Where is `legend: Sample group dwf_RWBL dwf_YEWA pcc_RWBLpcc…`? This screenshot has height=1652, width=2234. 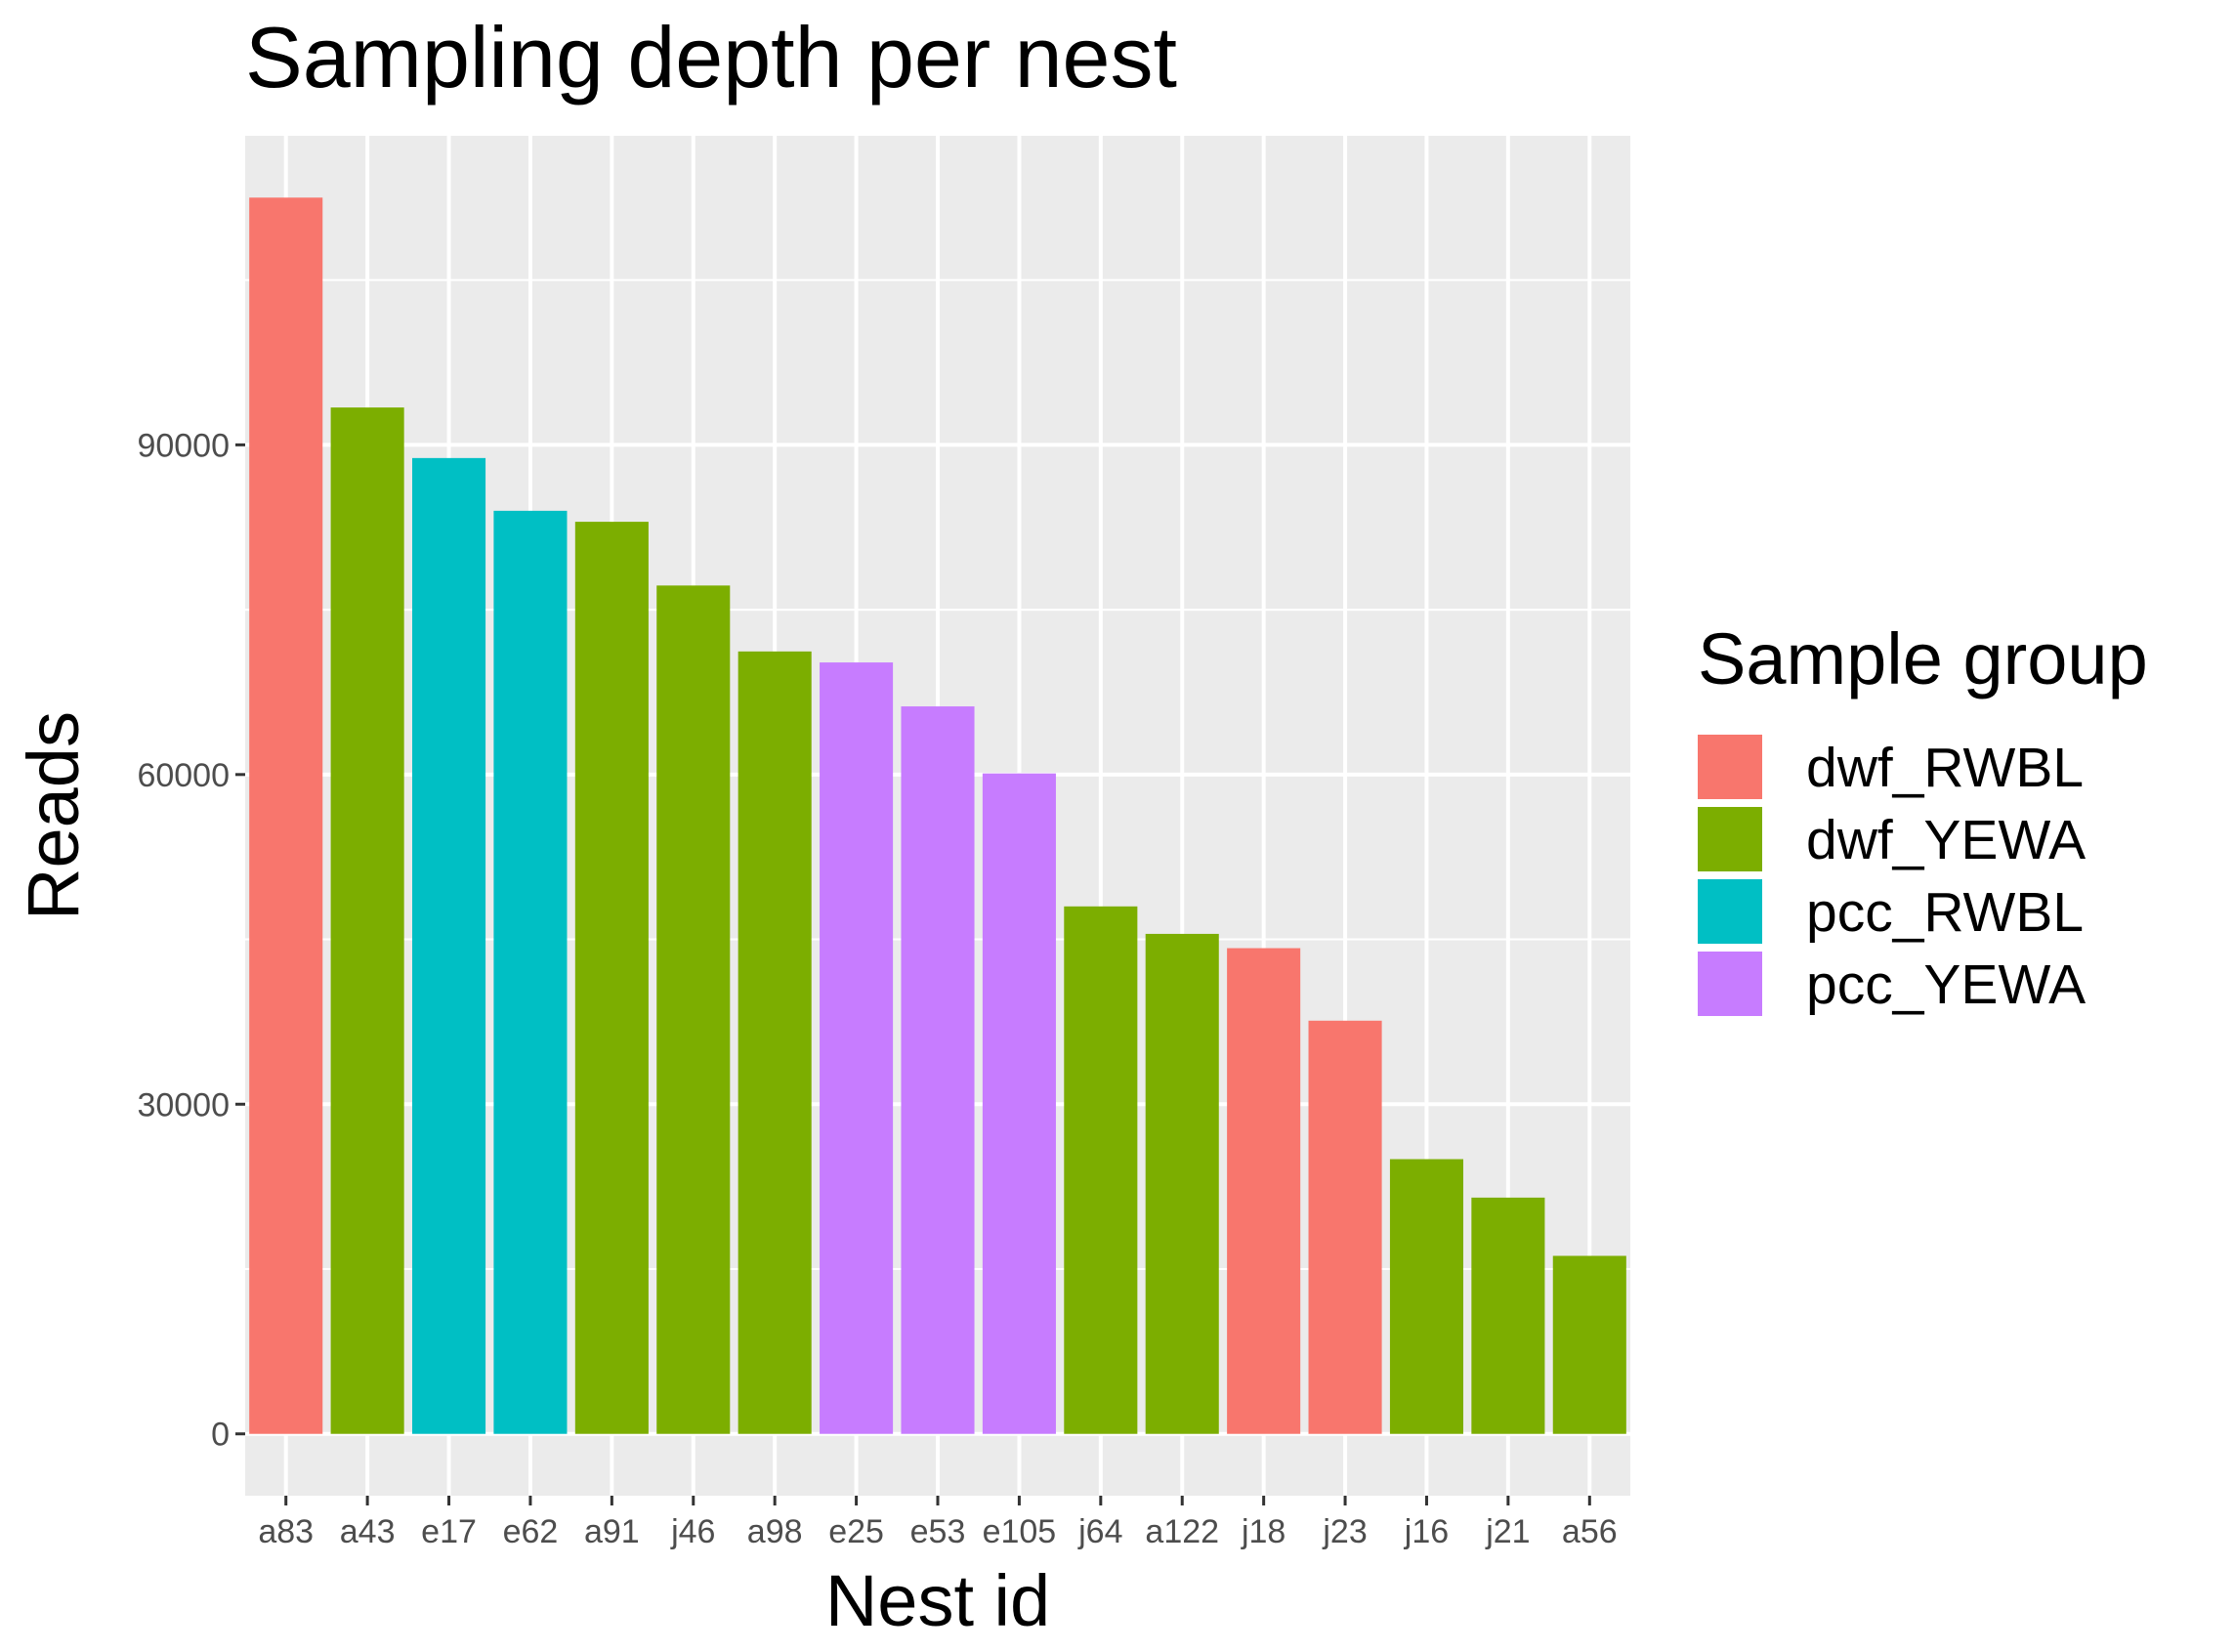 legend: Sample group dwf_RWBL dwf_YEWA pcc_RWBLpcc… is located at coordinates (1923, 817).